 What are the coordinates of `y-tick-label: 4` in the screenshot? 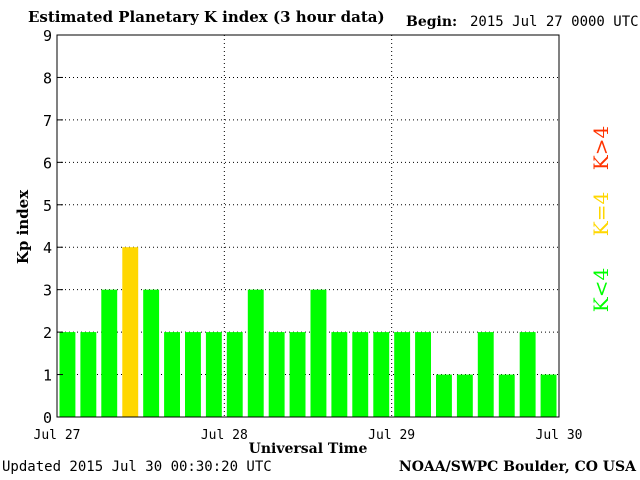 It's located at (47, 248).